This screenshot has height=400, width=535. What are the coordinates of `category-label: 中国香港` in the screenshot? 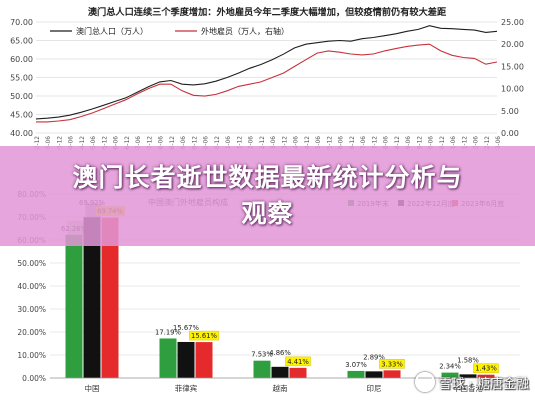 It's located at (468, 388).